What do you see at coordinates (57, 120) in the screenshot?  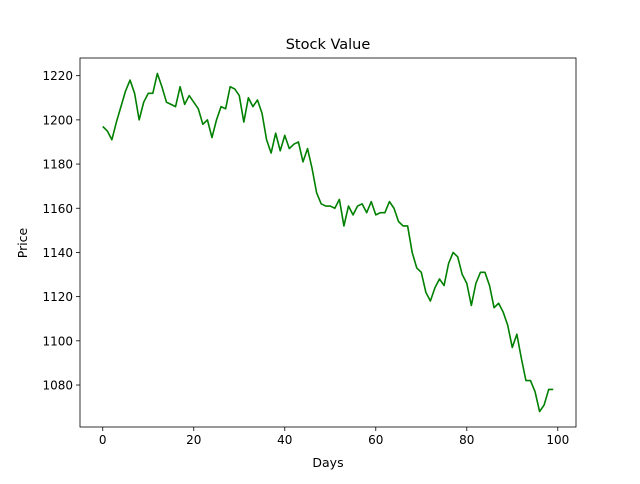 I see `y-tick-label: 1200` at bounding box center [57, 120].